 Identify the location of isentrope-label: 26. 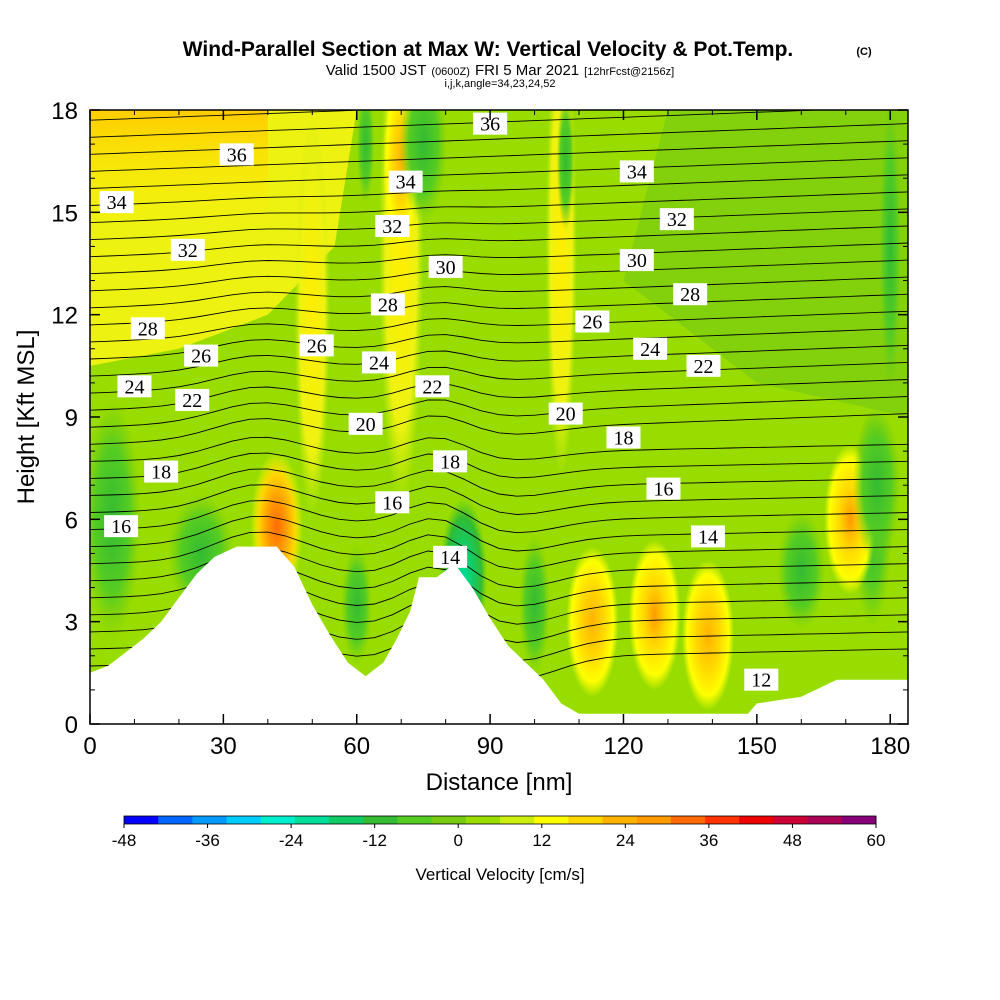
(592, 322).